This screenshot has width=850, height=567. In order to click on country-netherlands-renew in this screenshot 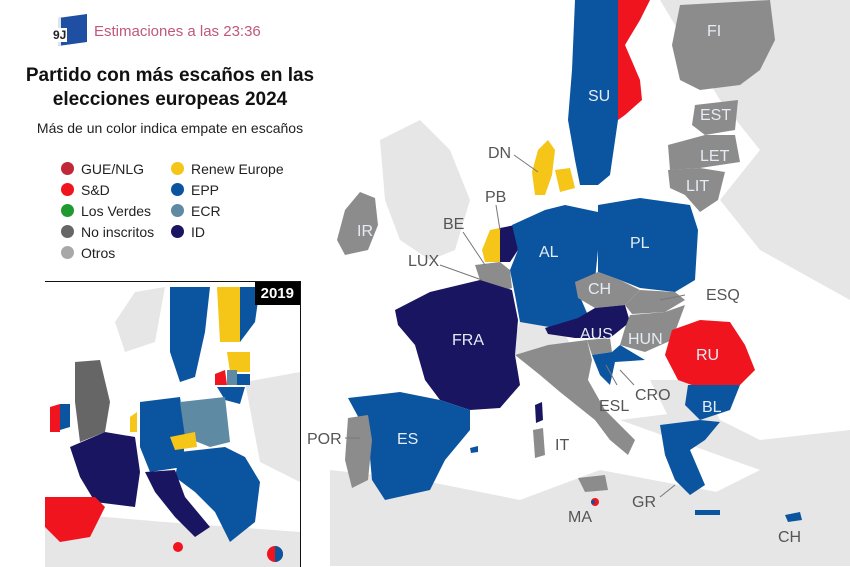, I will do `click(491, 245)`.